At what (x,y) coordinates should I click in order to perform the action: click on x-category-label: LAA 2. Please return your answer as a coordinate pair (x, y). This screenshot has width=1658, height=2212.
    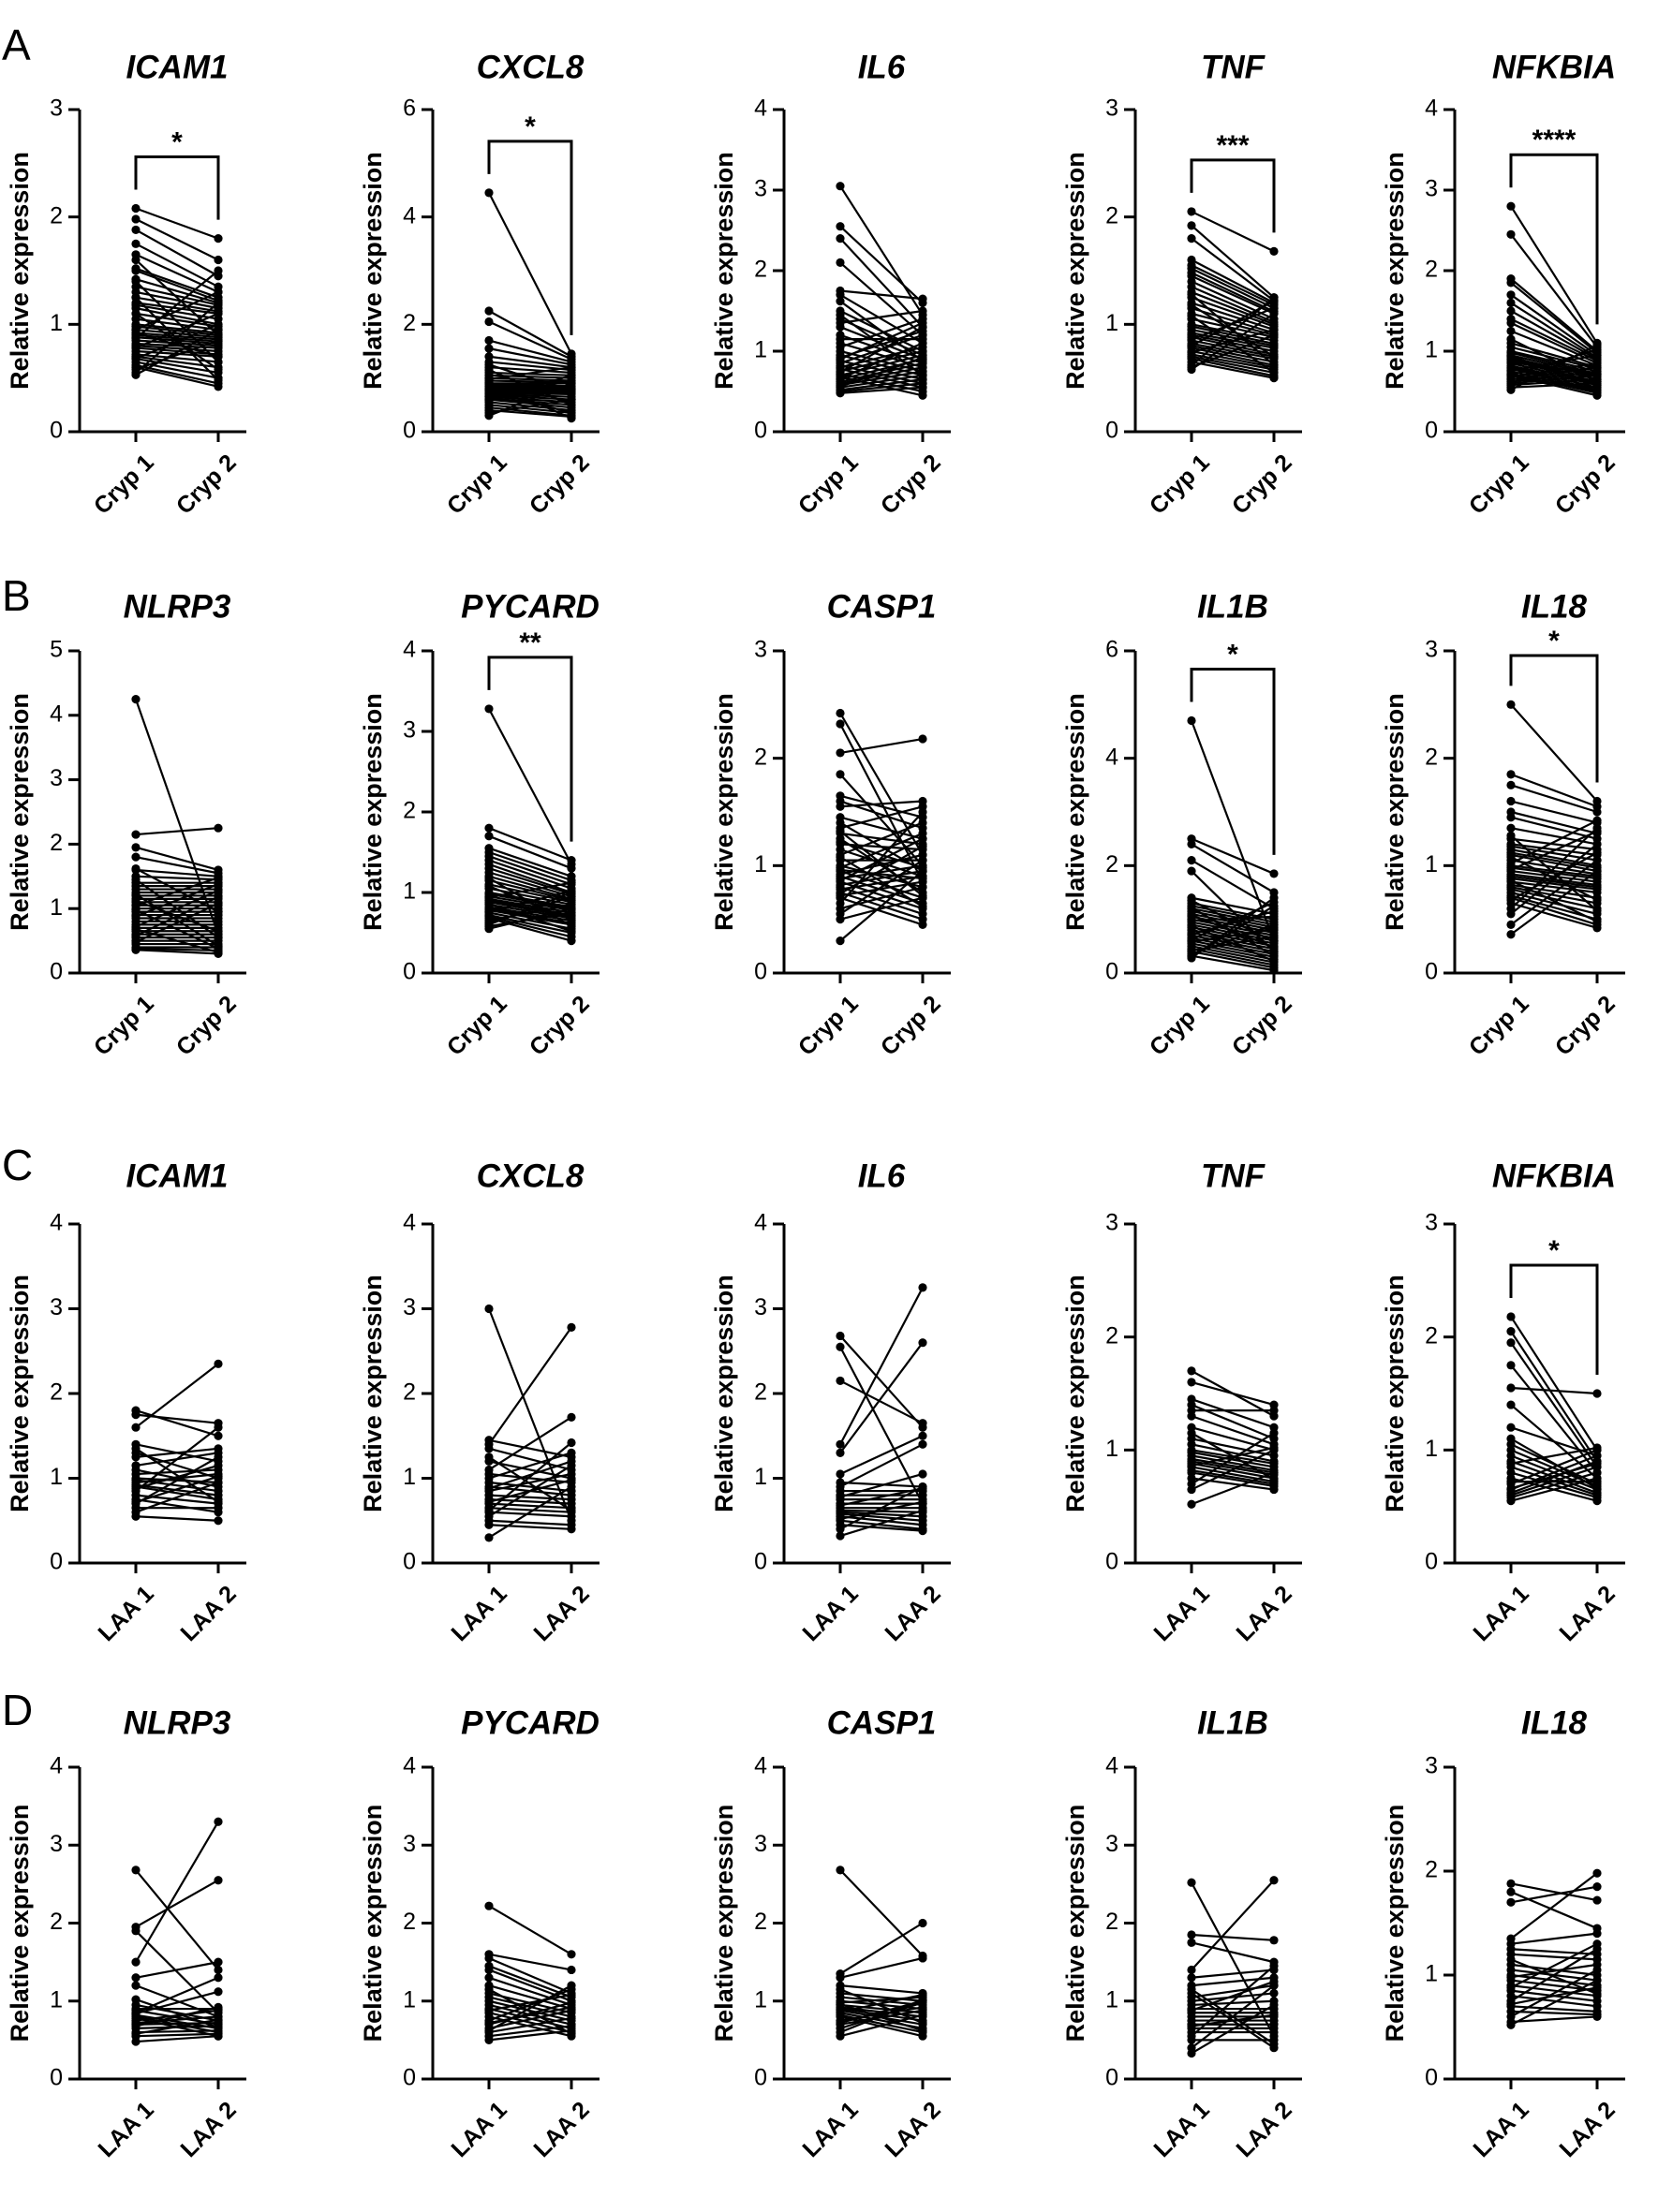
    Looking at the image, I should click on (1263, 1613).